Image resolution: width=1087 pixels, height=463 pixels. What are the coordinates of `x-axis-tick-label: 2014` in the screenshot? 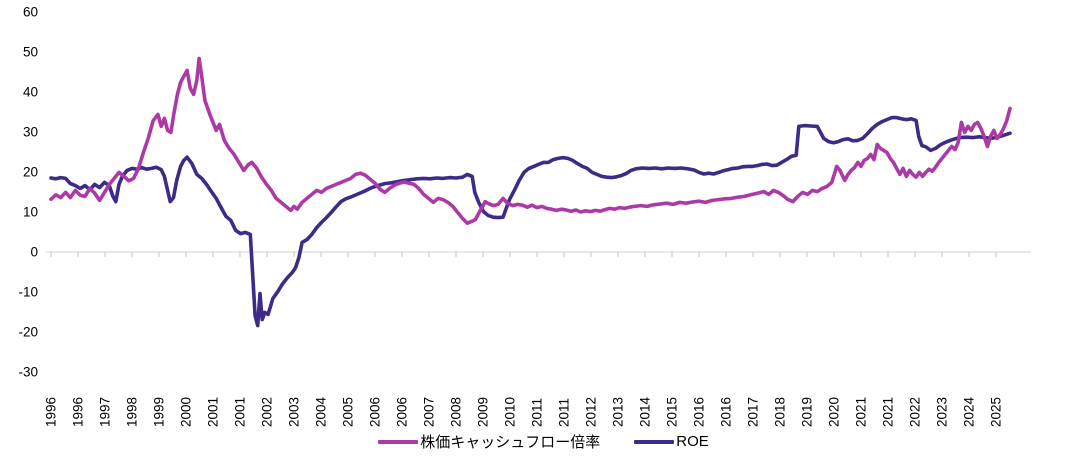 It's located at (645, 411).